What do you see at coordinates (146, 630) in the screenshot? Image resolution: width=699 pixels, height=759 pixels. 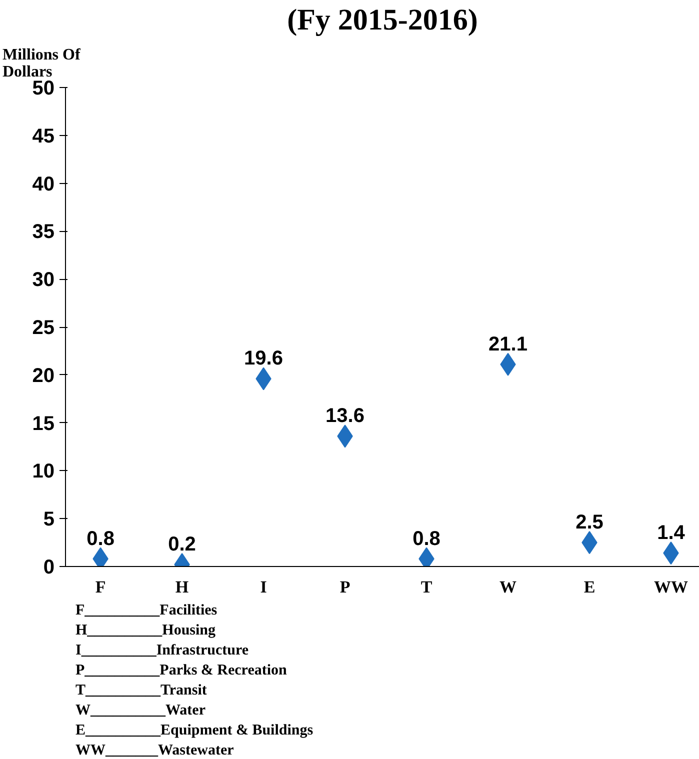 I see `text: H__________Housing` at bounding box center [146, 630].